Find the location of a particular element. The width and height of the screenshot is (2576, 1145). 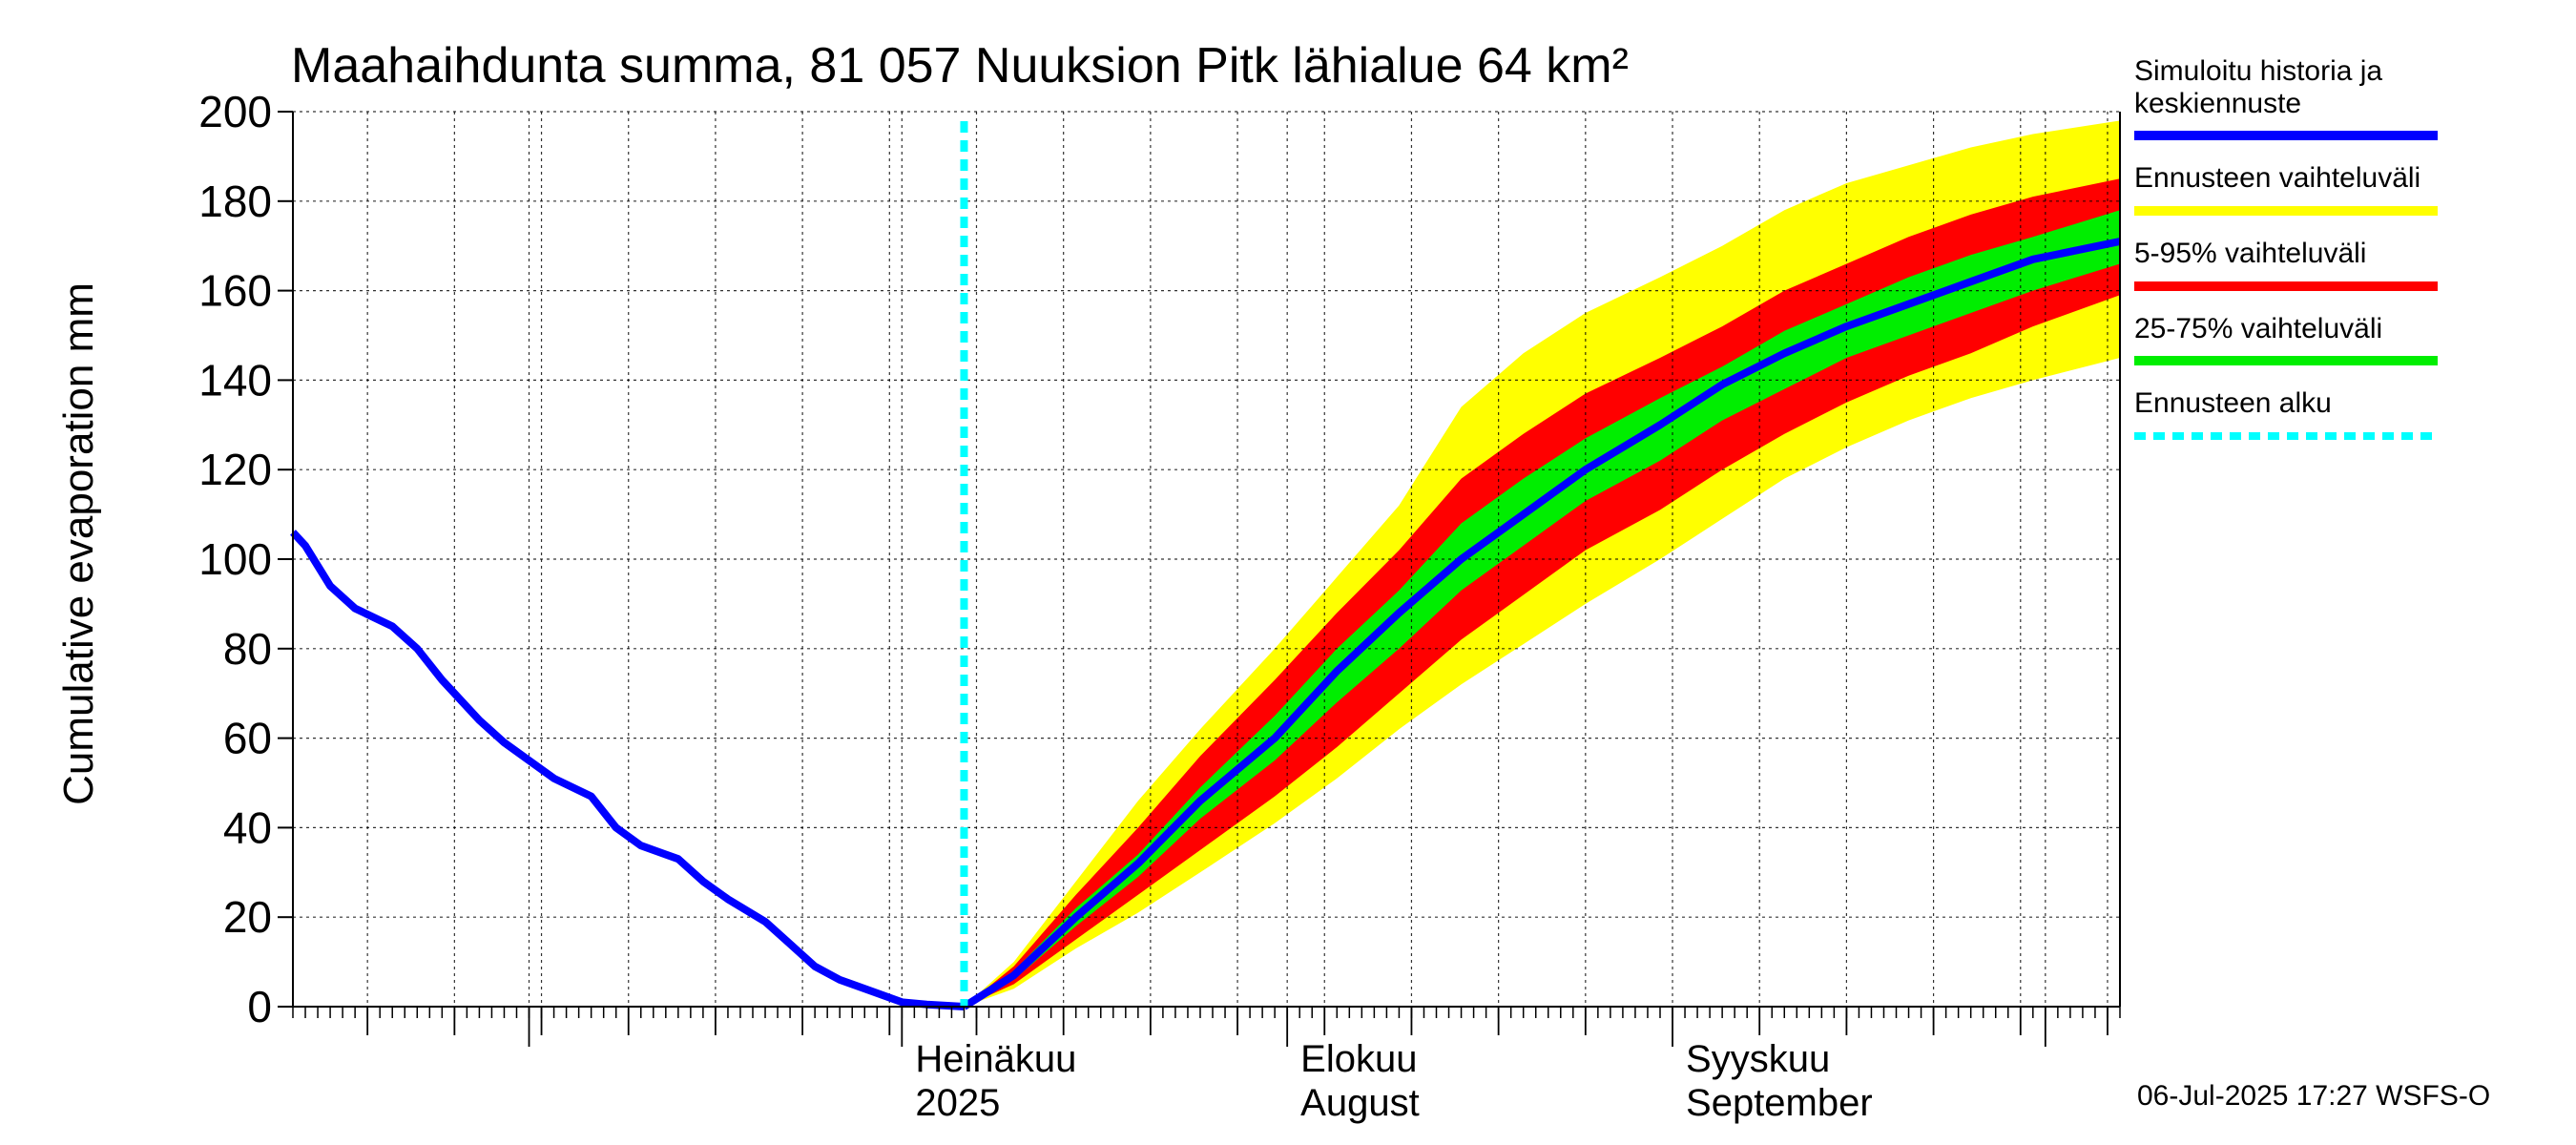

legend-label-history: Simuloitu historia ja is located at coordinates (2258, 71).